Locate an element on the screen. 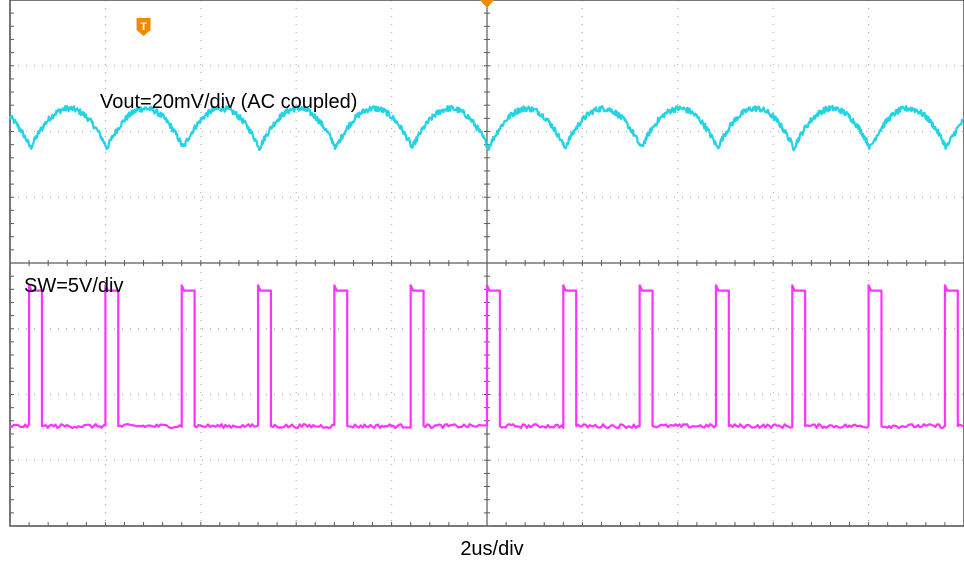 Image resolution: width=964 pixels, height=568 pixels. trigger-marker-icon is located at coordinates (143, 27).